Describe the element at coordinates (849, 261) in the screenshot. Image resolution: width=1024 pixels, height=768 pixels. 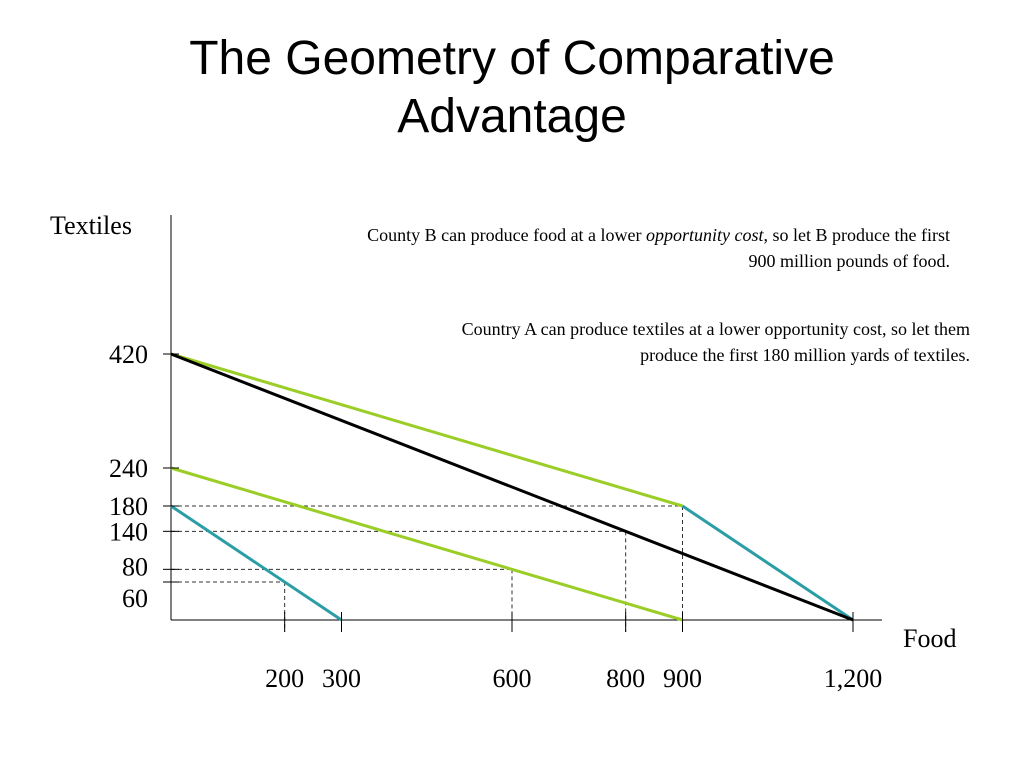
I see `note-b-text-3: 900 million pounds of food.` at that location.